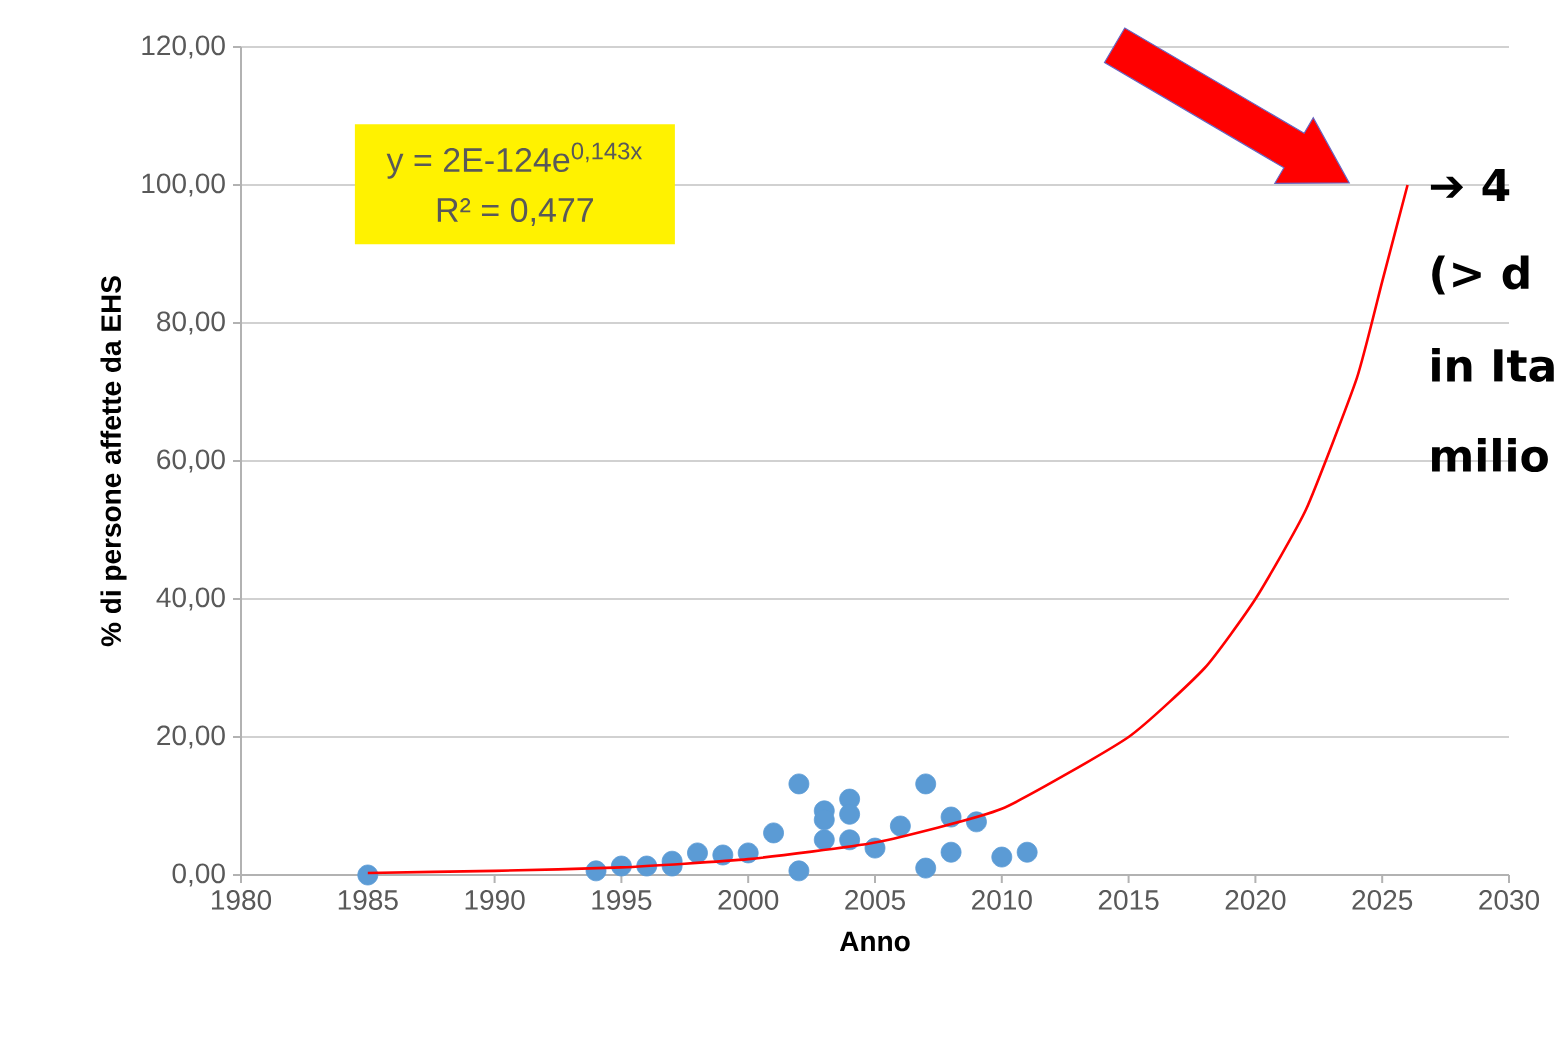  Describe the element at coordinates (1470, 185) in the screenshot. I see `annotation: ➔ 4` at that location.